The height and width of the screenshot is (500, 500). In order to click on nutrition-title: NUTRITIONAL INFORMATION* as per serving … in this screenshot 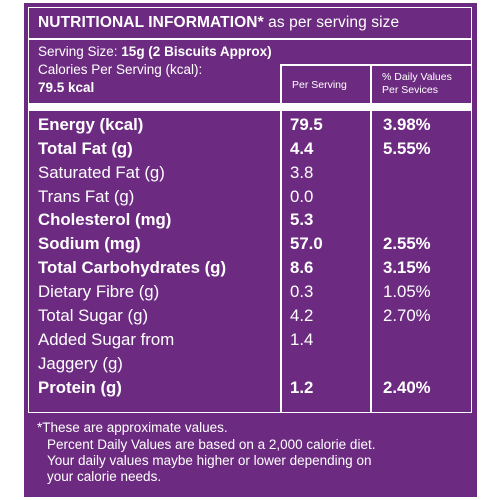, I will do `click(218, 23)`.